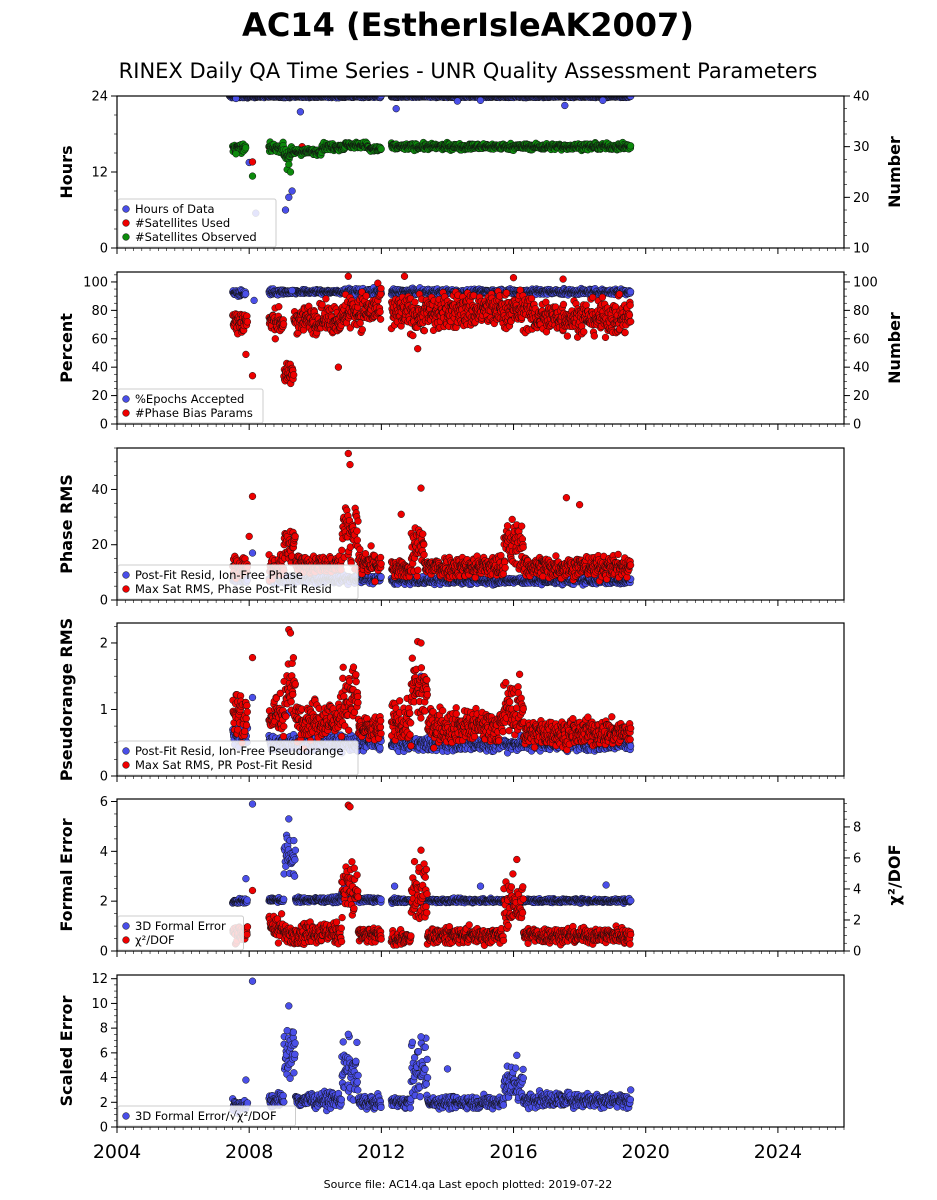  What do you see at coordinates (861, 339) in the screenshot?
I see `right-y-tick-label: 60` at bounding box center [861, 339].